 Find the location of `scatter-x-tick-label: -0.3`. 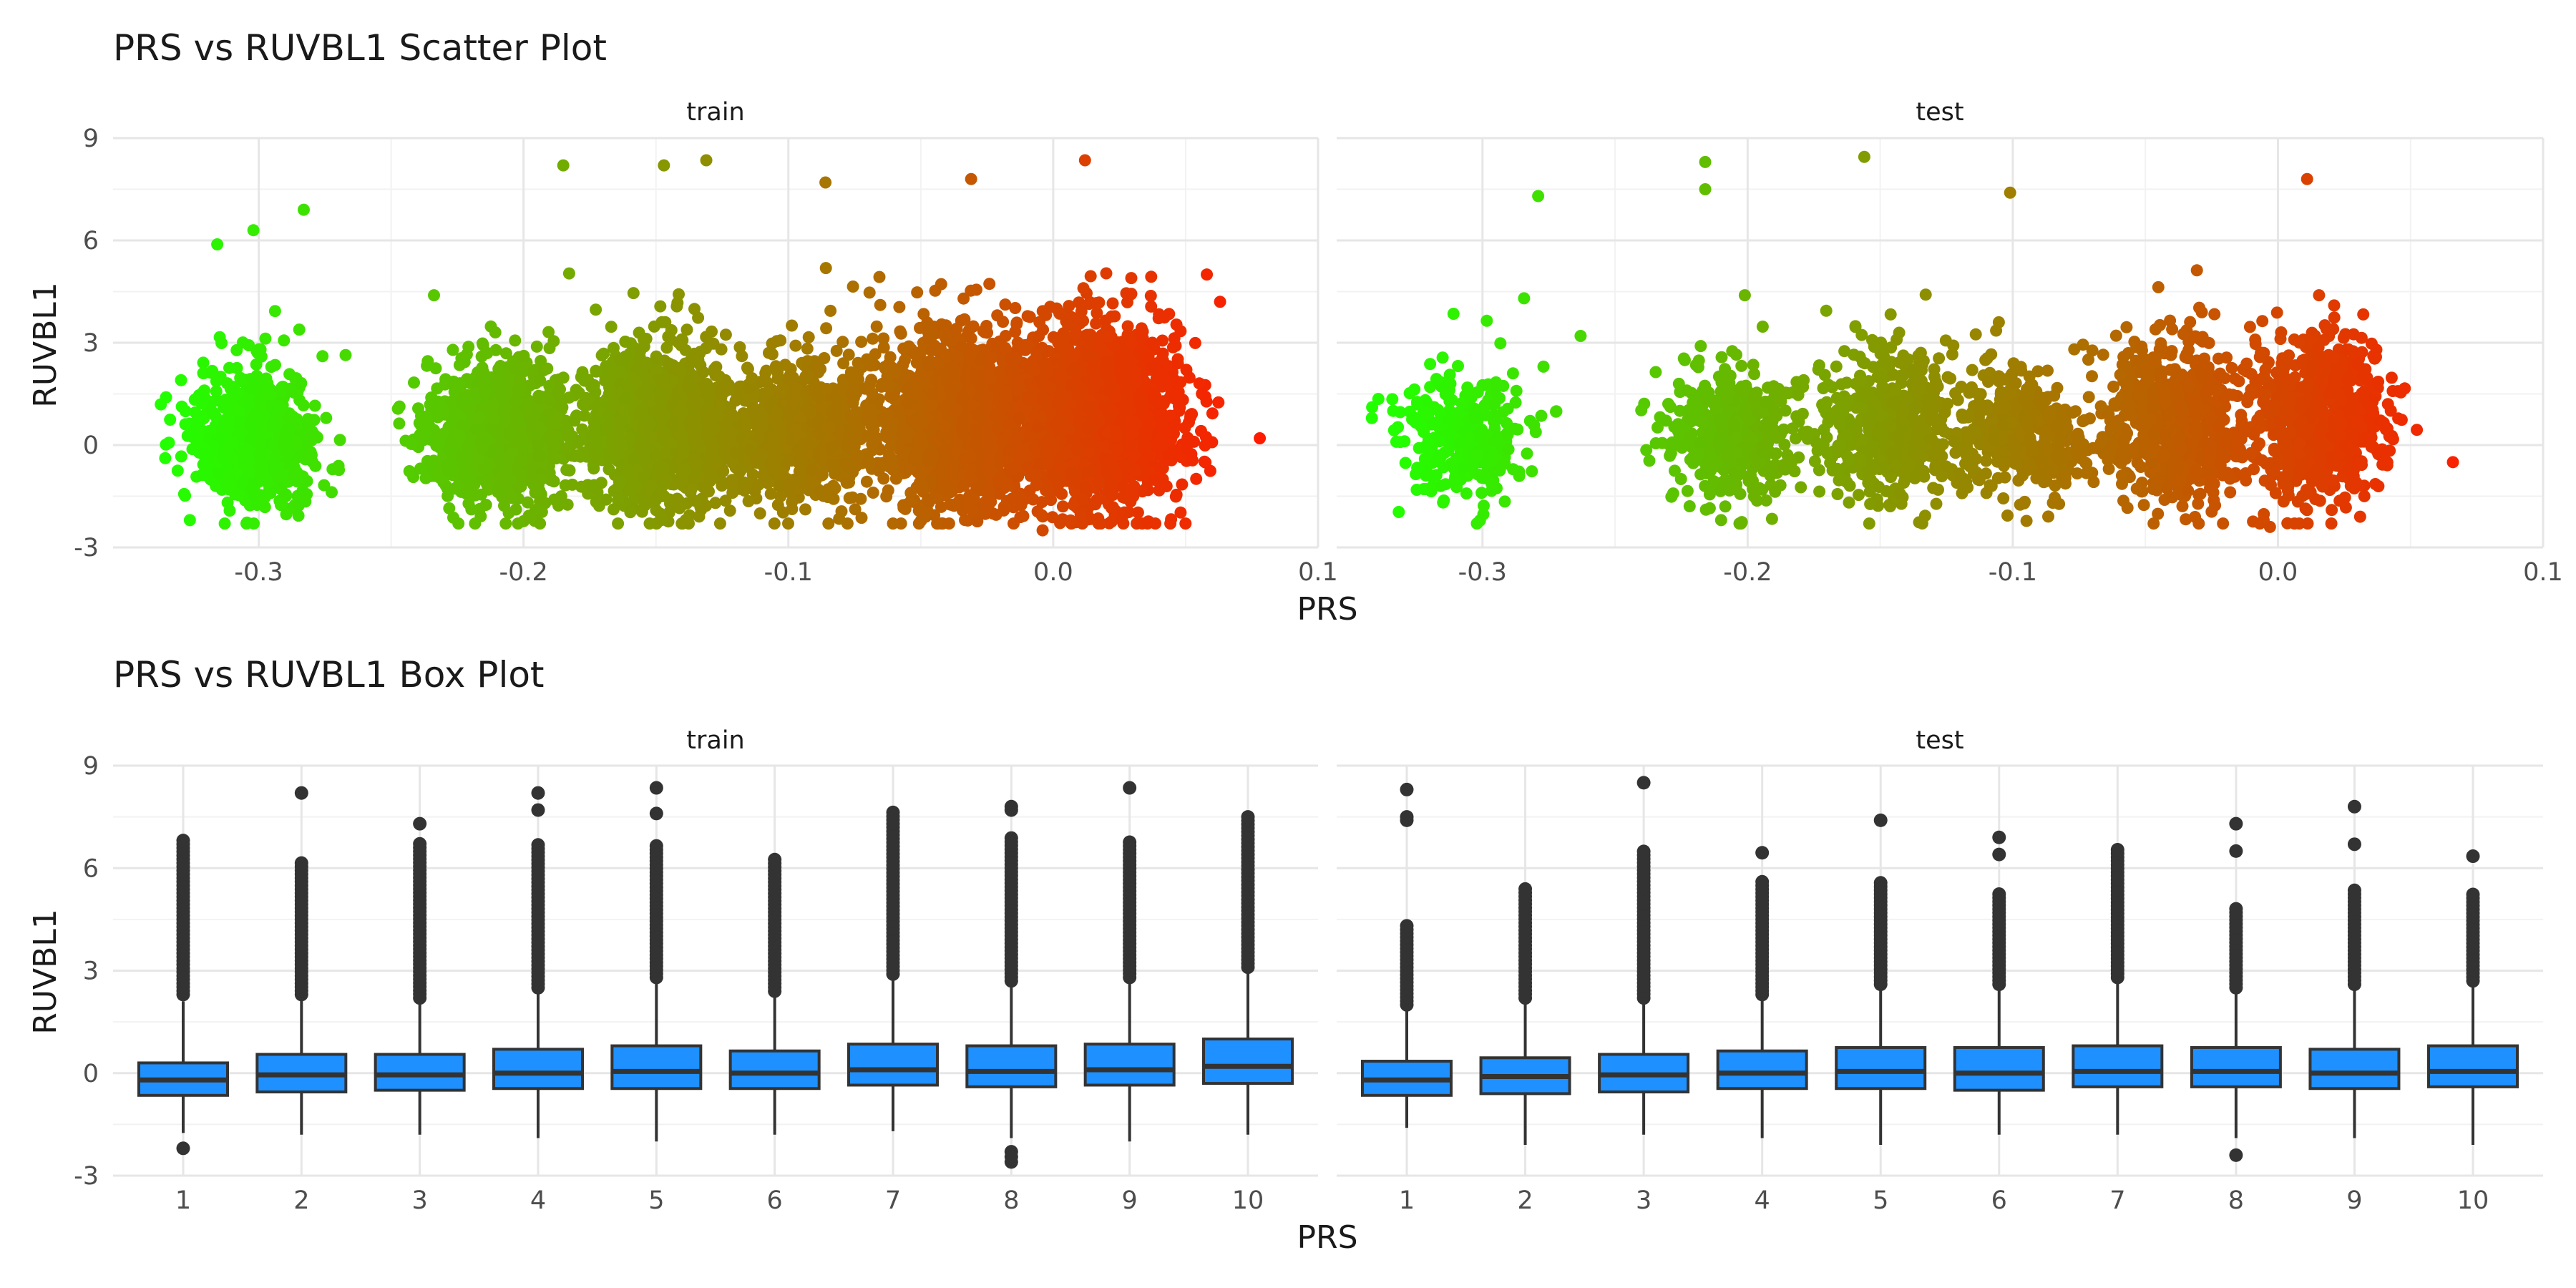

scatter-x-tick-label: -0.3 is located at coordinates (258, 572).